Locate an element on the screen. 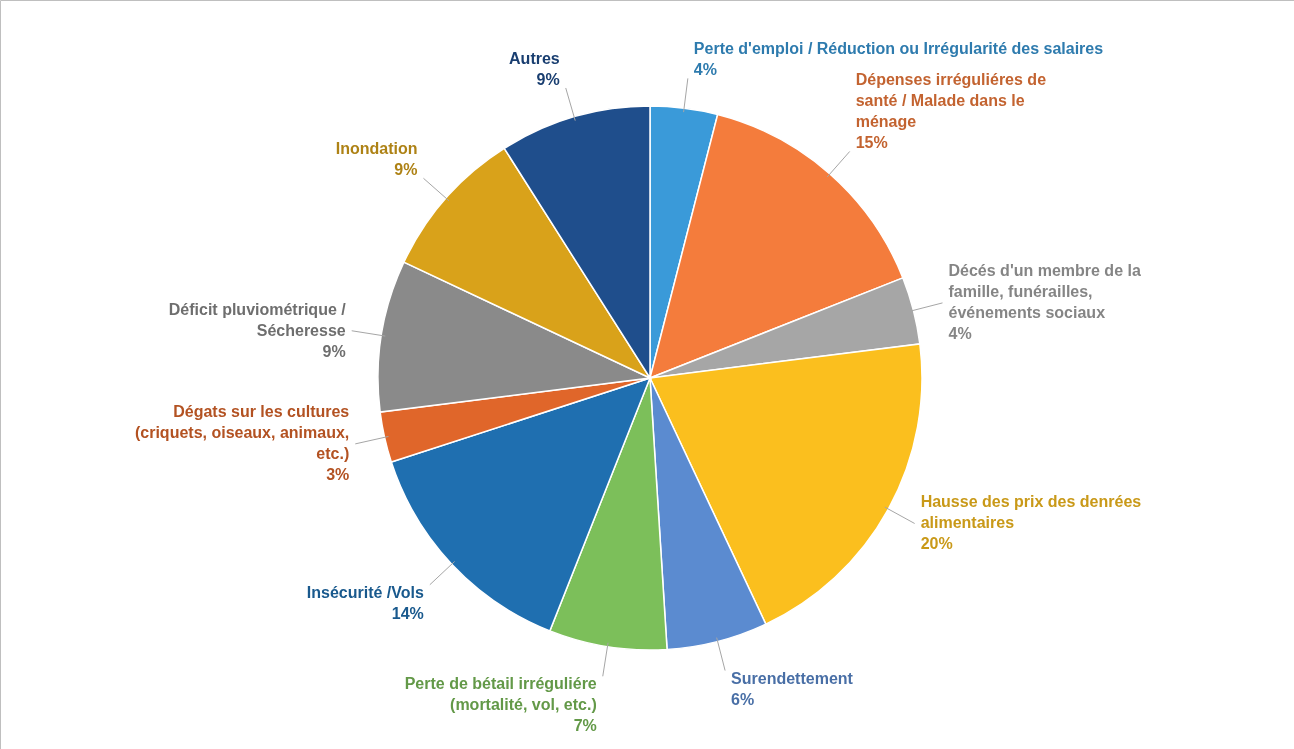 The width and height of the screenshot is (1294, 749). slice-label: Déficit pluviométrique / Sécheresse is located at coordinates (257, 319).